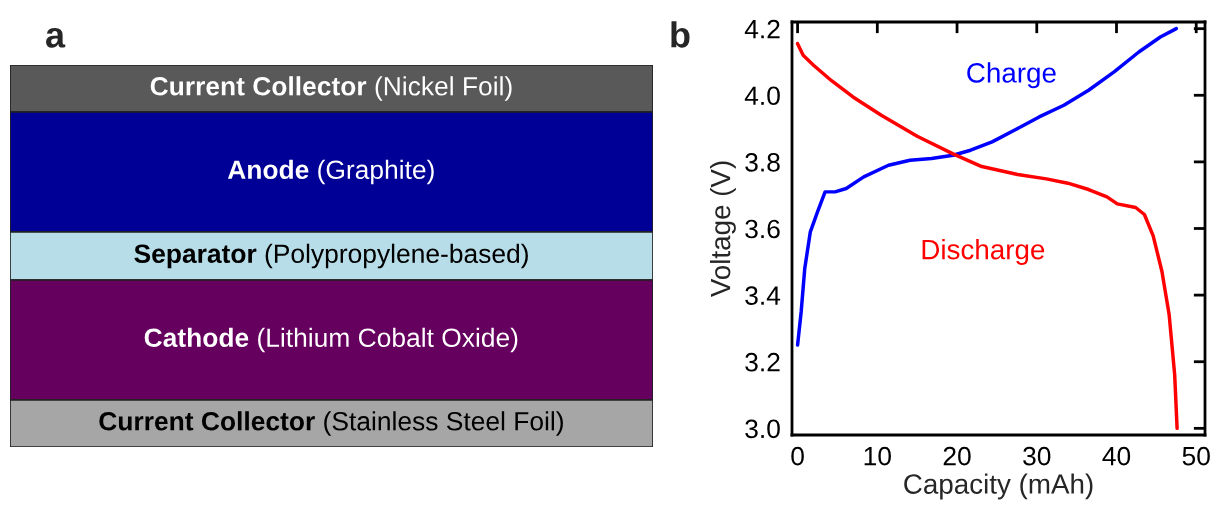  I want to click on x-tick-label: 20, so click(957, 456).